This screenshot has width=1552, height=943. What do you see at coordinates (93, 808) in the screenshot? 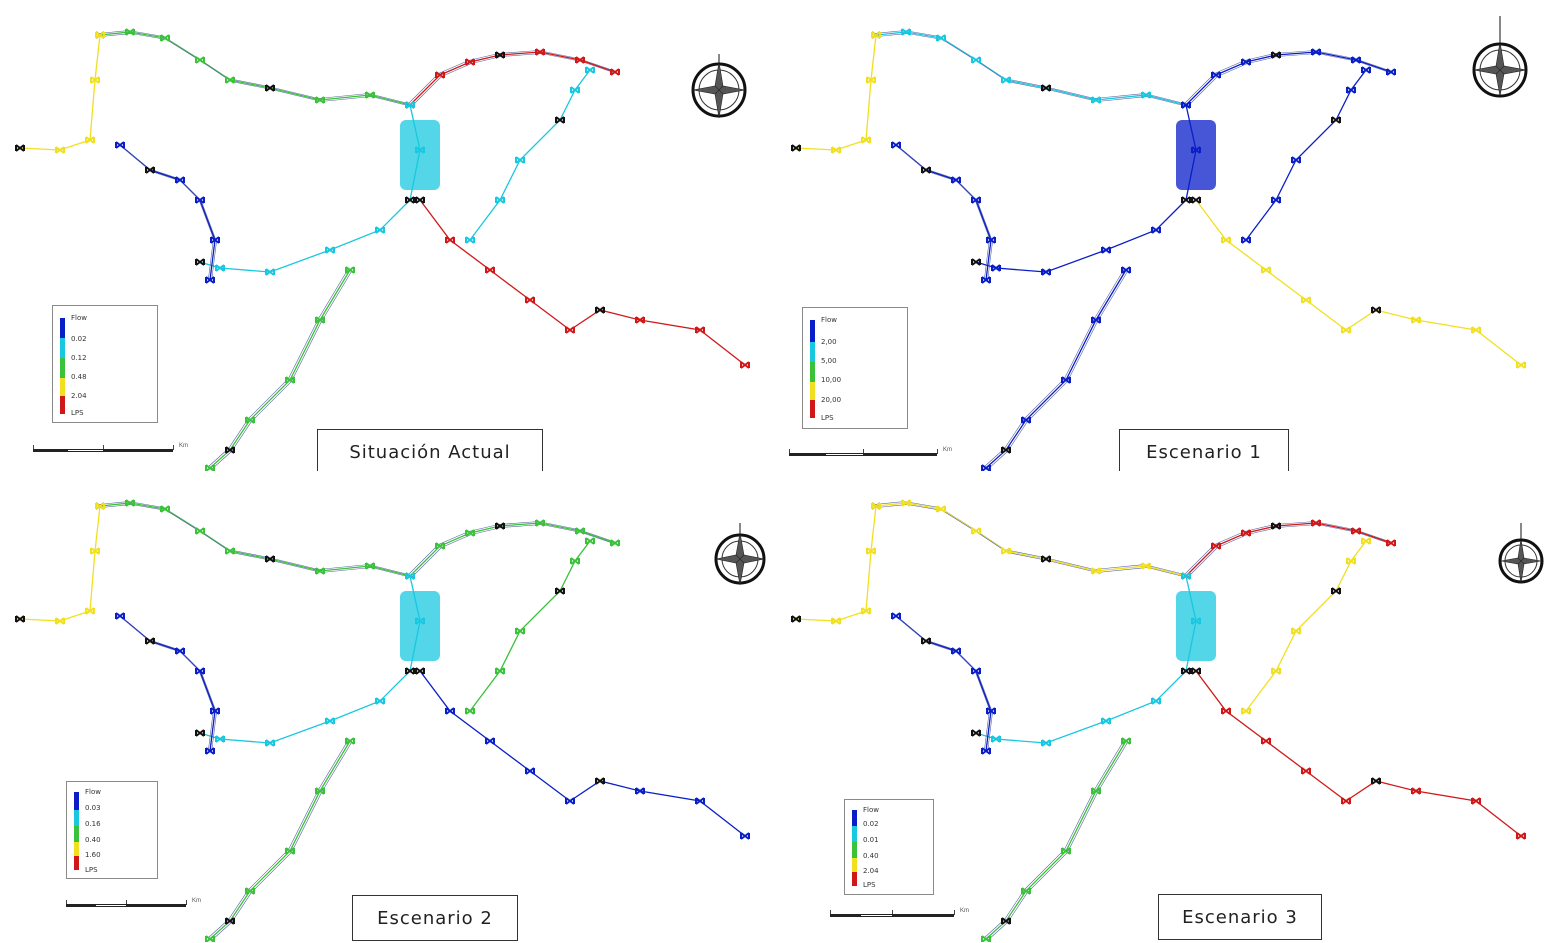
I see `legend-value: 0.03` at bounding box center [93, 808].